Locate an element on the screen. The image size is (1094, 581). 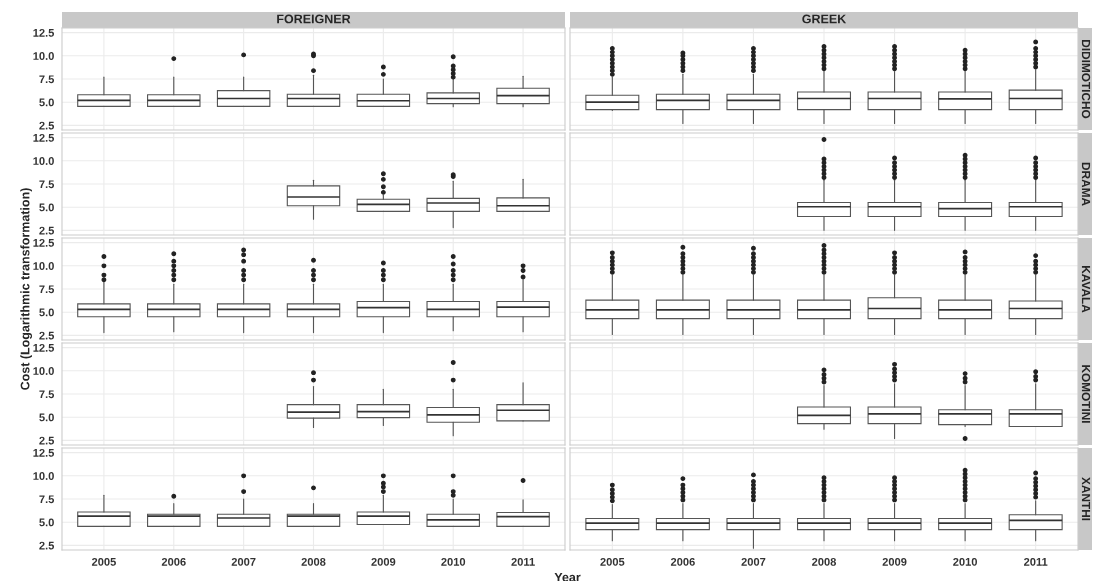
y2-axis-title: DIDIMOTICHO is located at coordinates (1086, 79).